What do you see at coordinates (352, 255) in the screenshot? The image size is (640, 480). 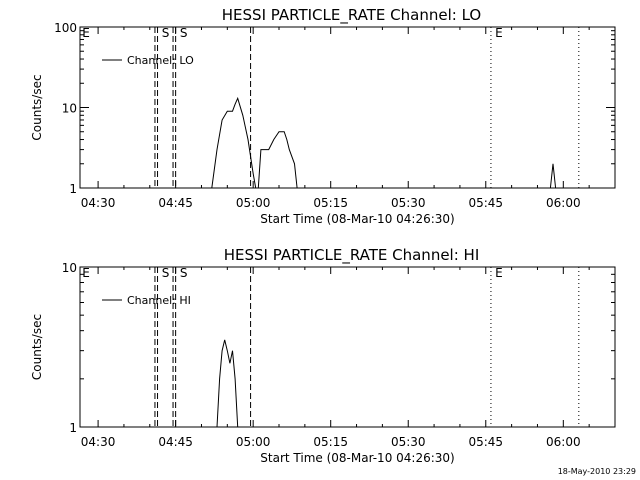 I see `chart-title: HESSI PARTICLE_RATE Channel: HI` at bounding box center [352, 255].